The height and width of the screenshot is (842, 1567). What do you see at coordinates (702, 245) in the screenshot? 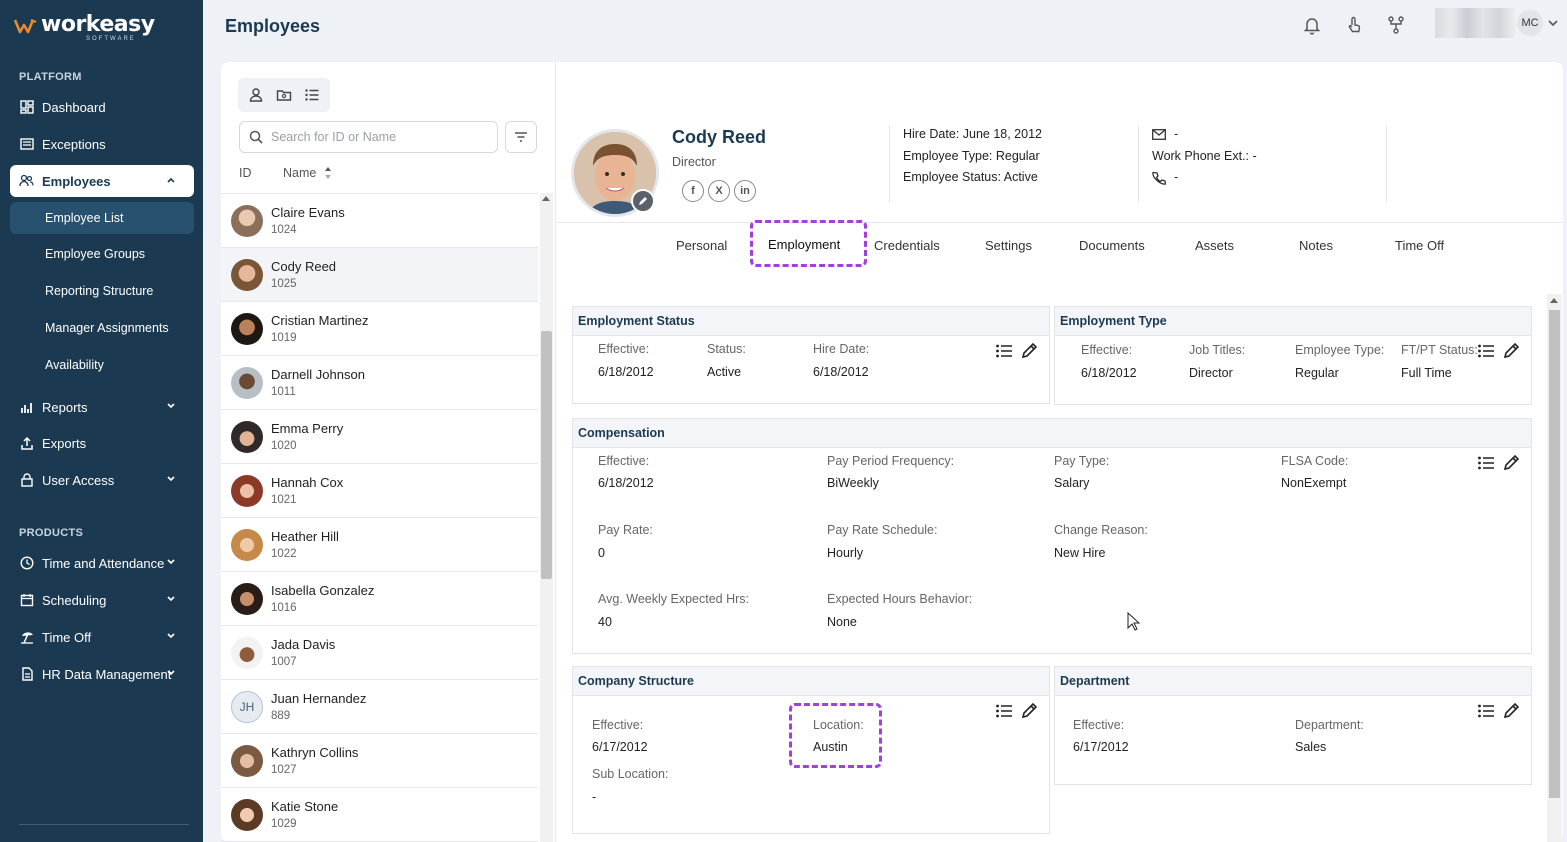
I see `tab-personal: Personal` at bounding box center [702, 245].